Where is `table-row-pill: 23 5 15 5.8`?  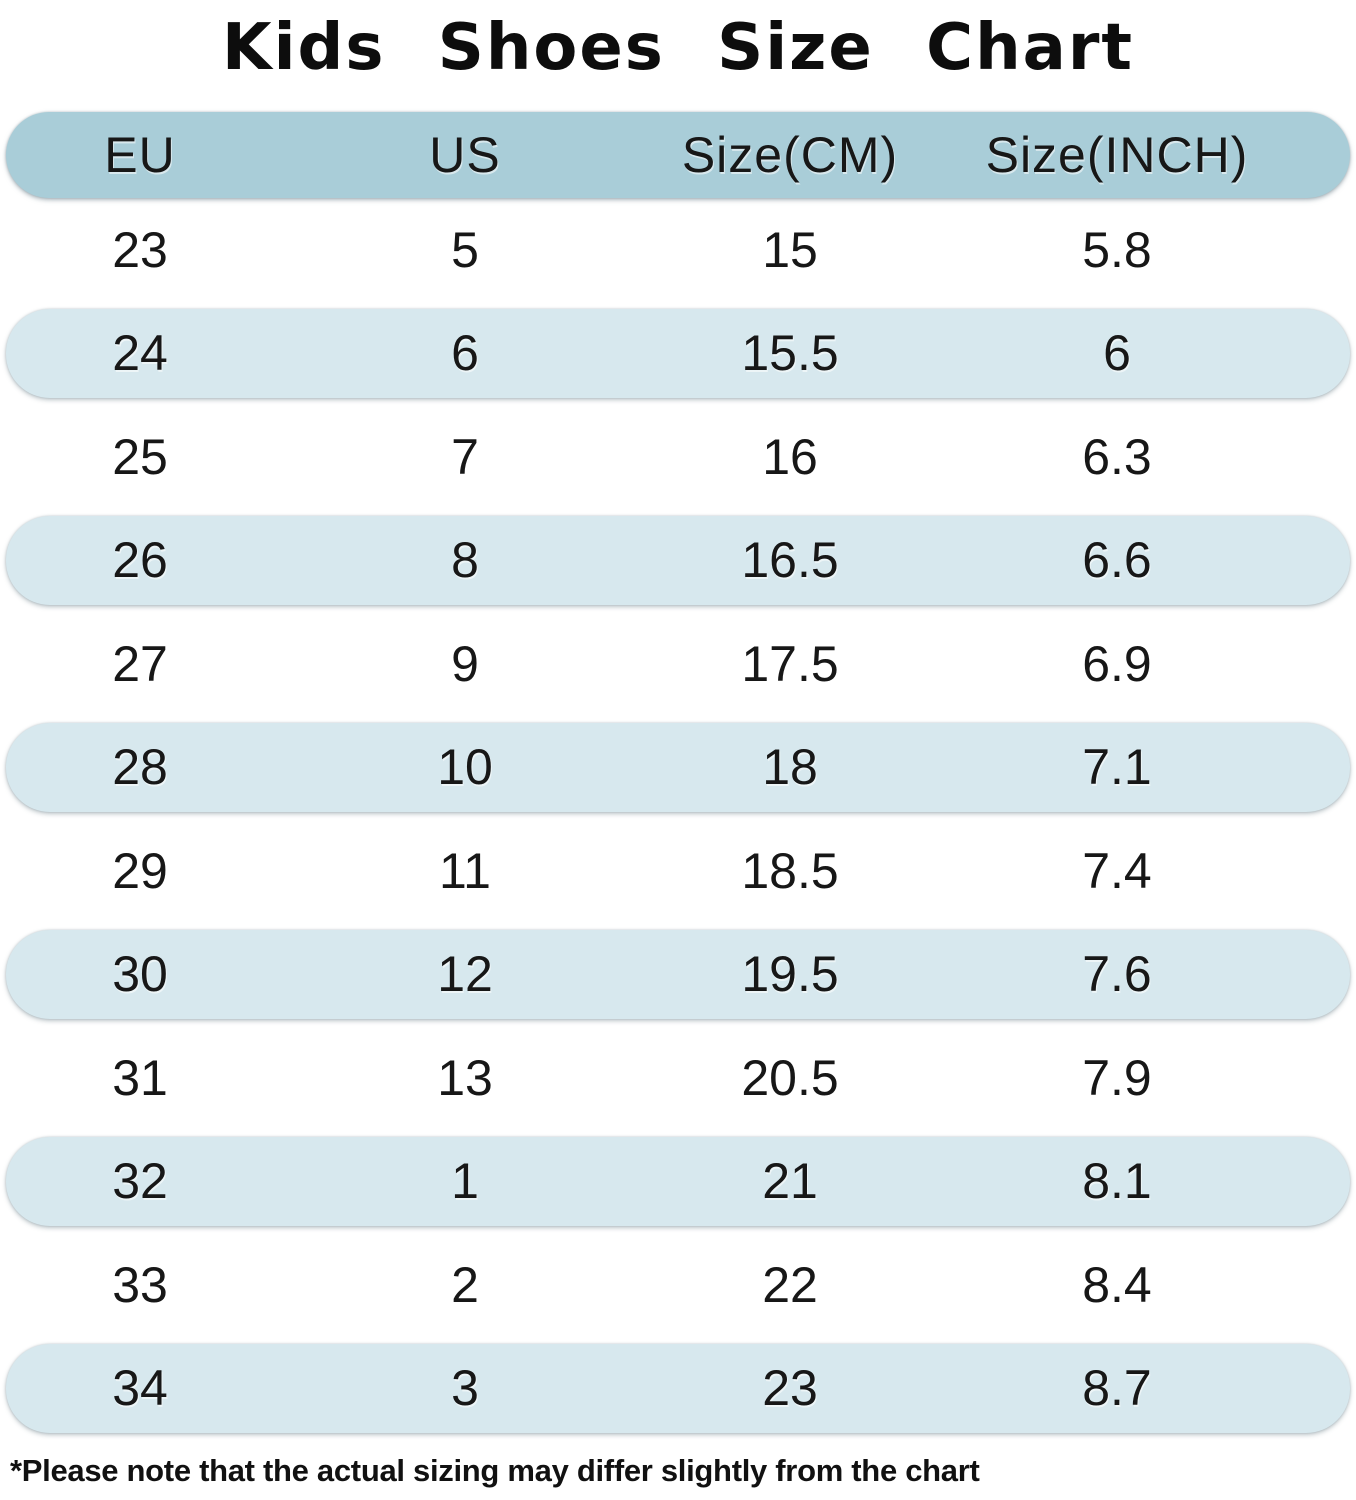 table-row-pill: 23 5 15 5.8 is located at coordinates (678, 250).